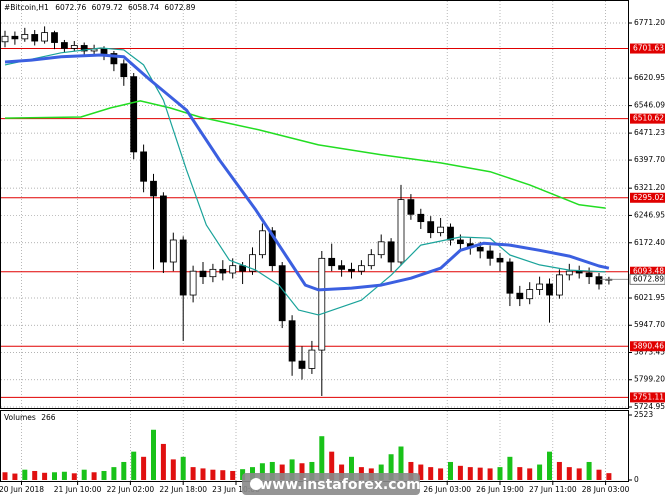 This screenshot has height=499, width=665. I want to click on y-tick-label: 6620.95, so click(649, 77).